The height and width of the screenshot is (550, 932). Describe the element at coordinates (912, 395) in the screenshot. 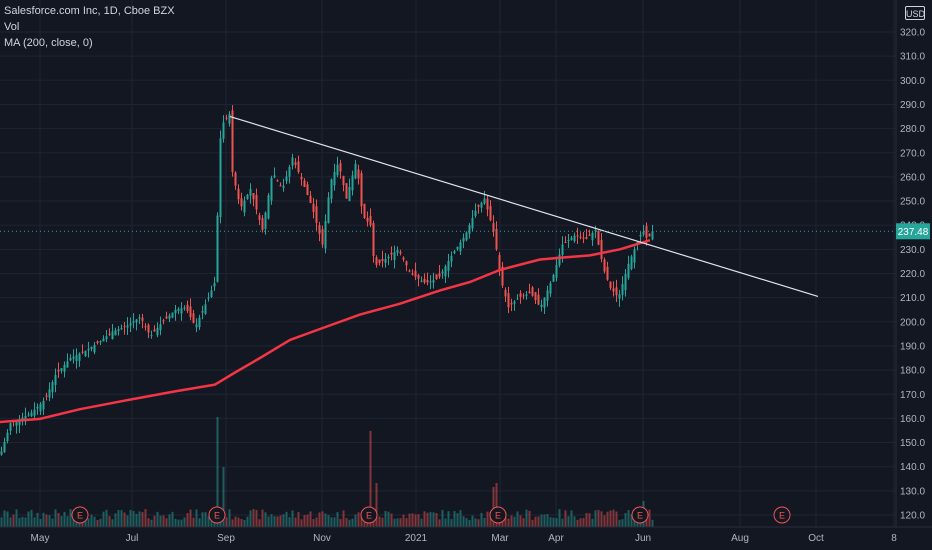

I see `y-tick-label: 170.0` at that location.